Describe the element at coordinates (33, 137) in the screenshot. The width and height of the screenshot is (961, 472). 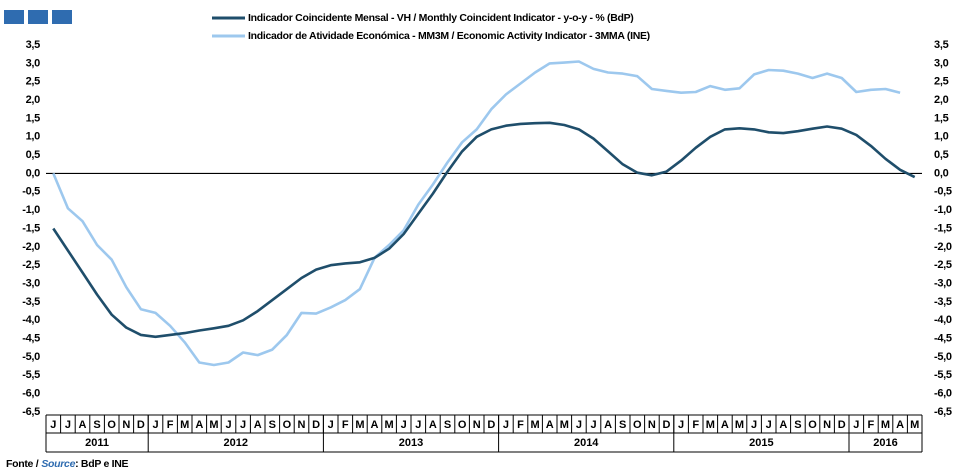
I see `y-tick-label: 1,0` at that location.